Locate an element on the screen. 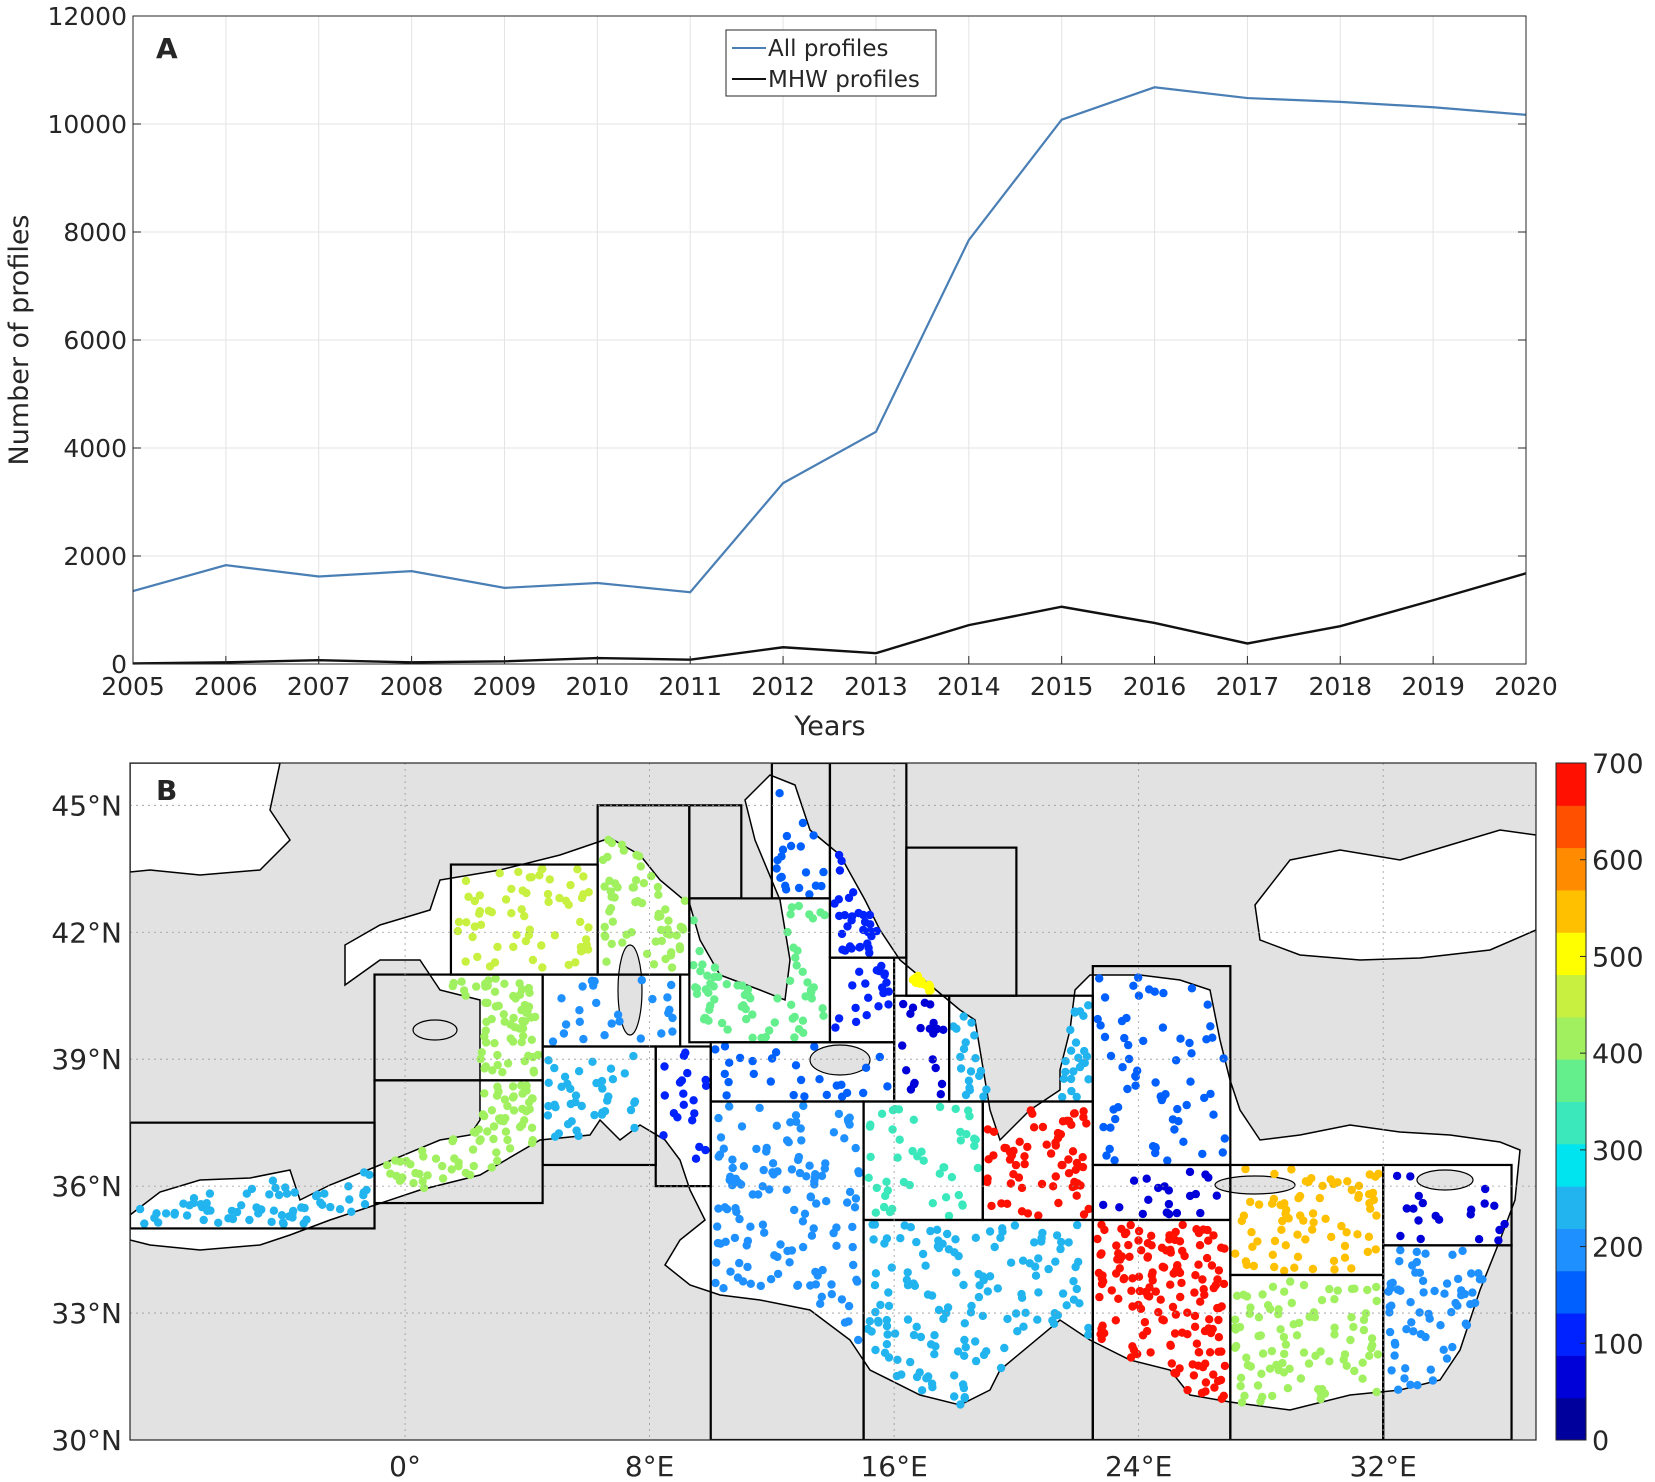 The image size is (1655, 1482). map-lat-tick-label: 30°N is located at coordinates (86, 1440).